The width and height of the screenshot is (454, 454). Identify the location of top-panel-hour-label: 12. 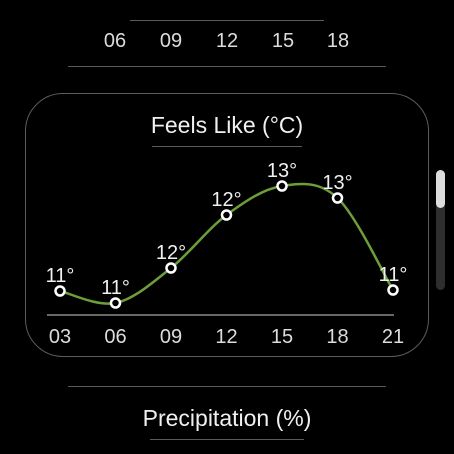
(227, 41).